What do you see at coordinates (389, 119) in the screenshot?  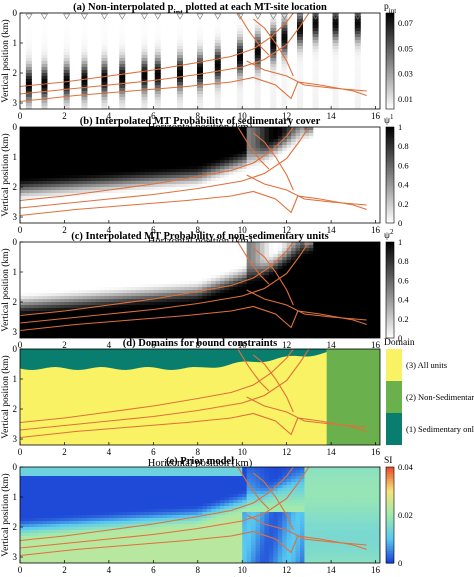 I see `colorbar-title: ψ1` at bounding box center [389, 119].